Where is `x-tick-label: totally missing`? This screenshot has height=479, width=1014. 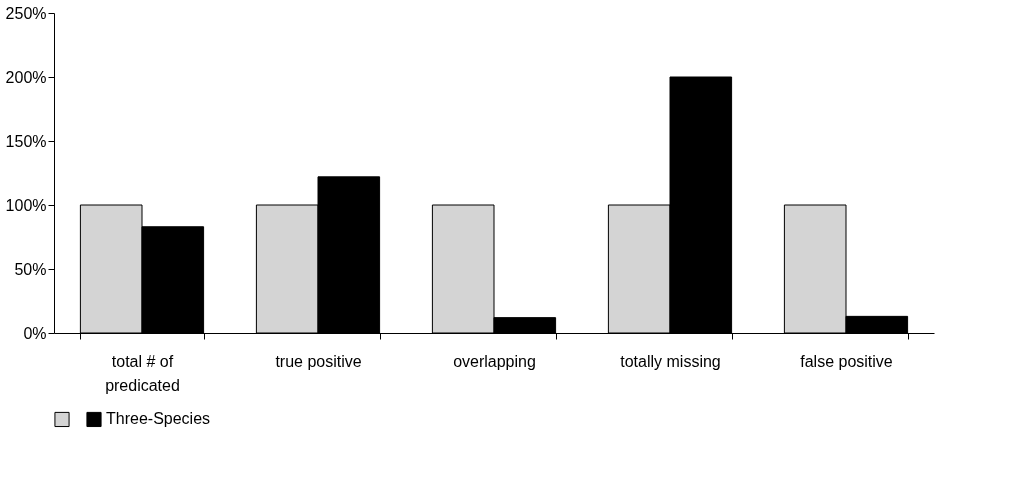 x-tick-label: totally missing is located at coordinates (670, 361).